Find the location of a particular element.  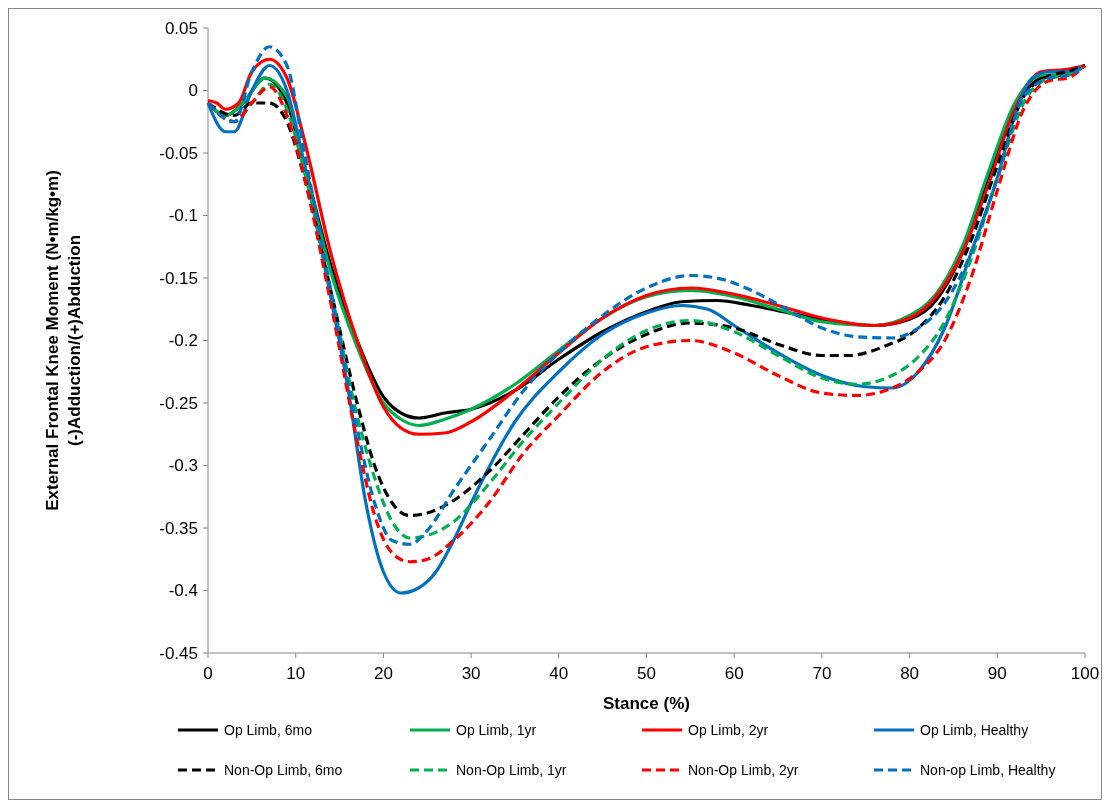

x-tick-label: 20 is located at coordinates (383, 673).